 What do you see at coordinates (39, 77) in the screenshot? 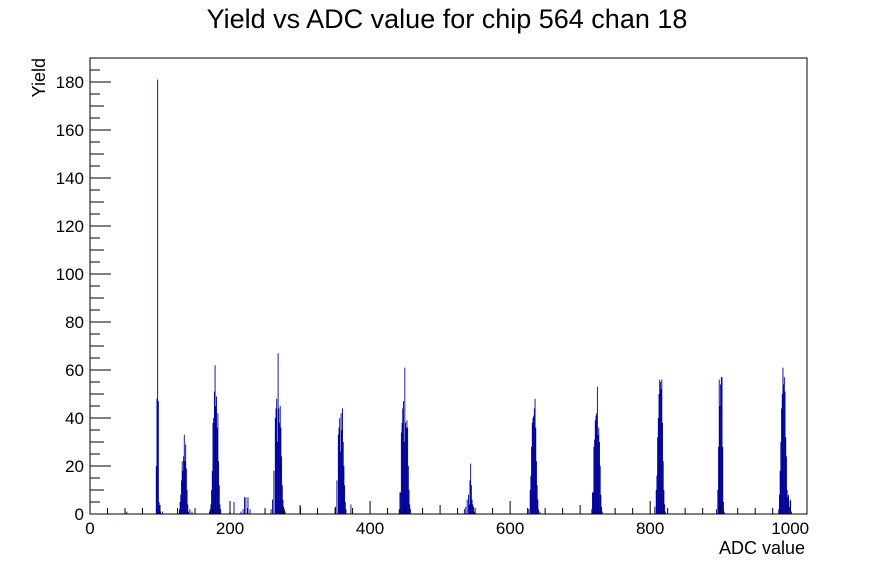
I see `y-axis-label: Yield` at bounding box center [39, 77].